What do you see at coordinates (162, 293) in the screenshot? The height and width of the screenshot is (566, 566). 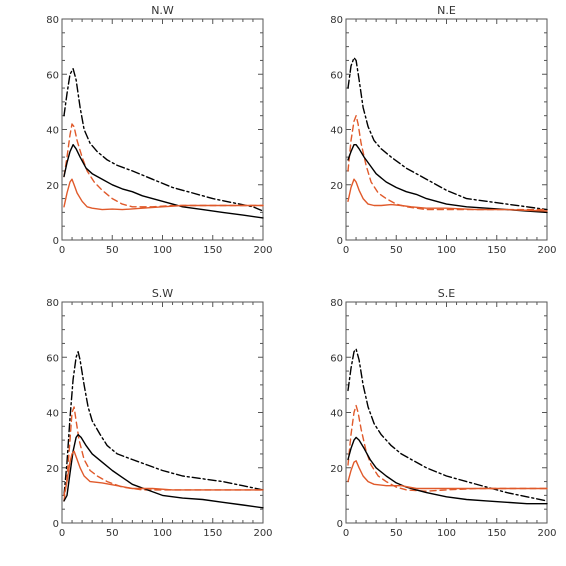 I see `panel-title: S.W` at bounding box center [162, 293].